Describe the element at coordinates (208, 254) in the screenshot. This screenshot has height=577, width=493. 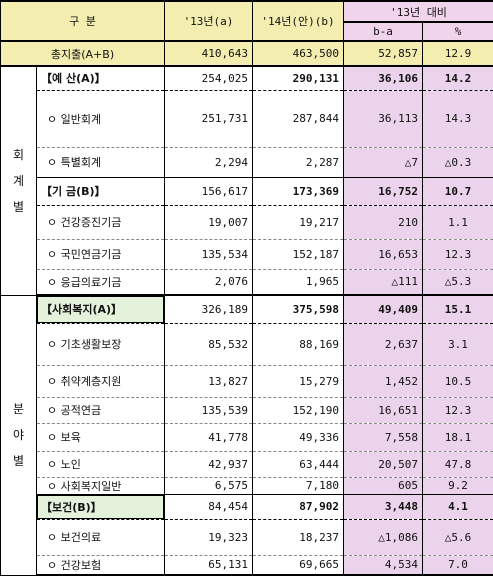
I see `cell-2013: 135,534` at that location.